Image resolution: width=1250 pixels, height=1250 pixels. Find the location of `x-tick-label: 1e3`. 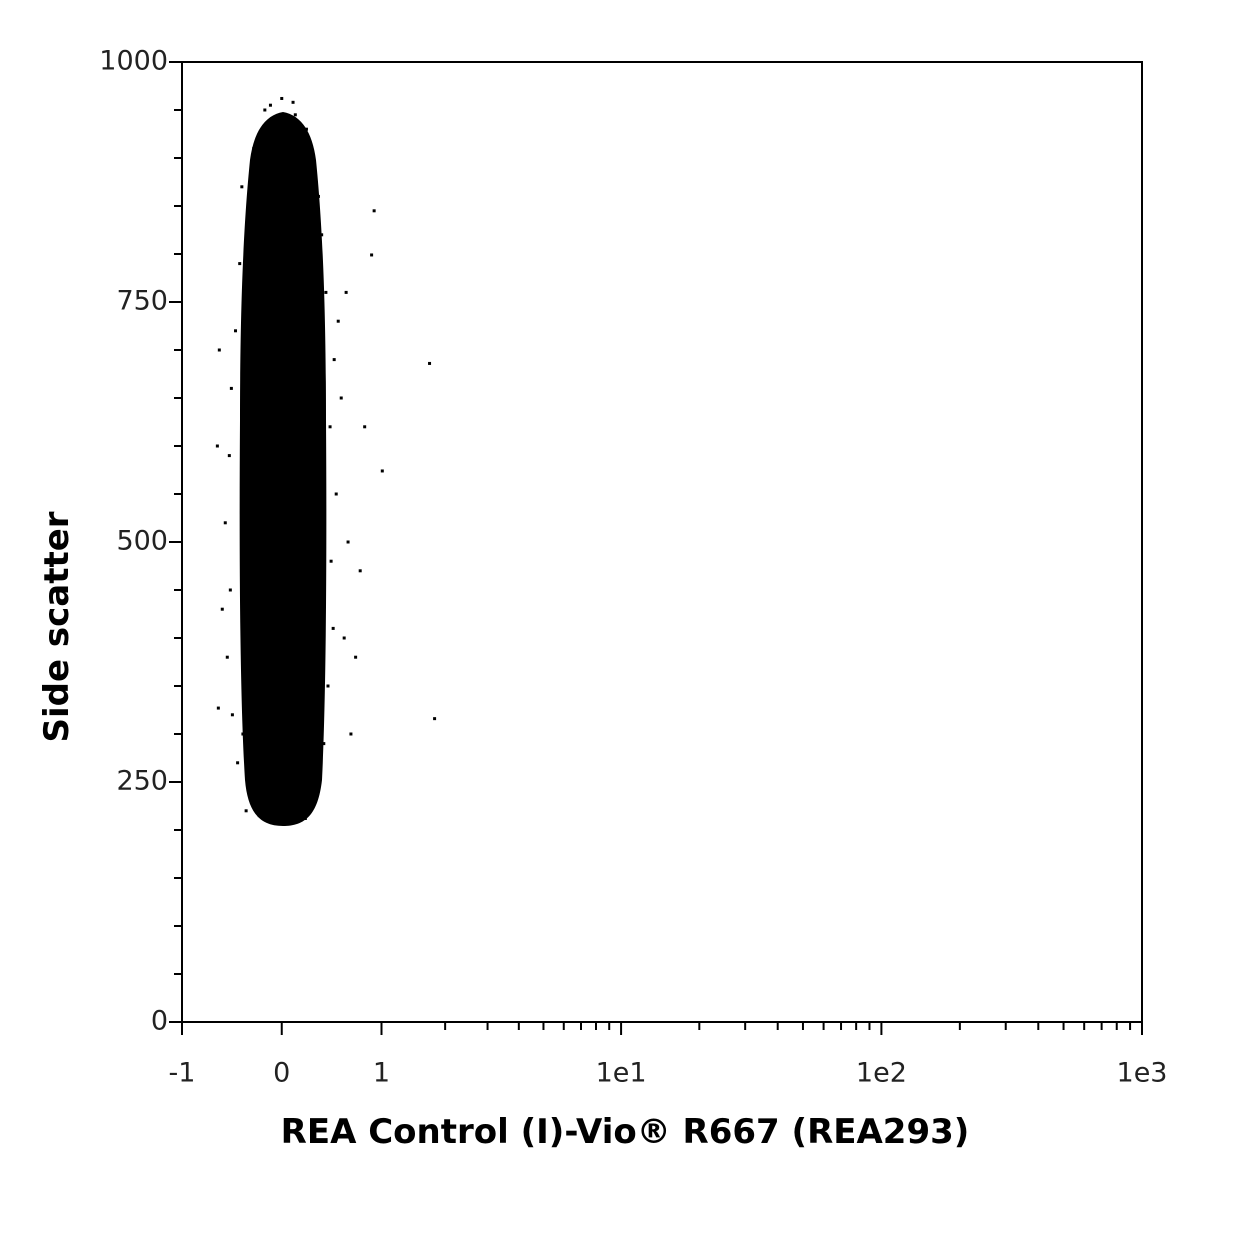

x-tick-label: 1e3 is located at coordinates (1142, 1073).